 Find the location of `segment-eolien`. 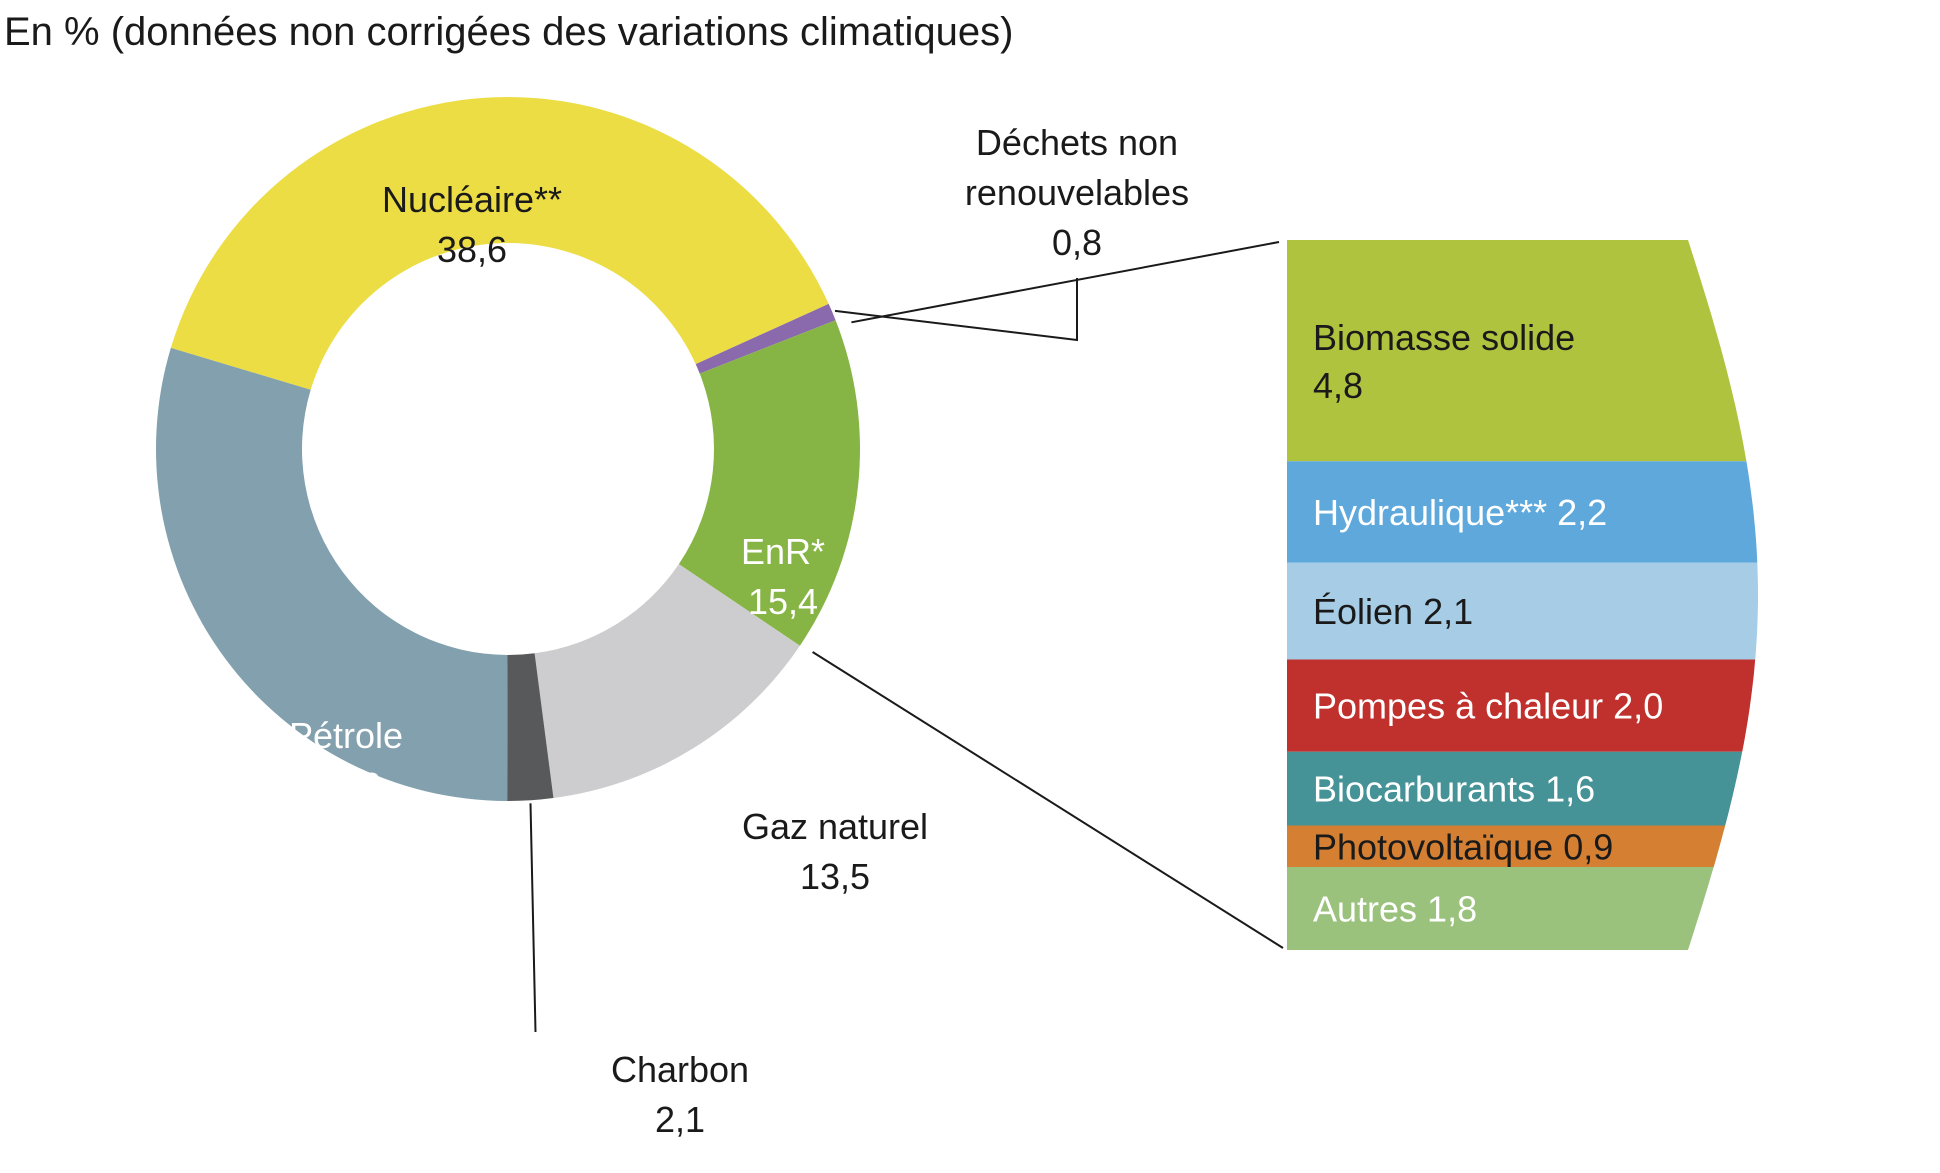

segment-eolien is located at coordinates (1522, 611).